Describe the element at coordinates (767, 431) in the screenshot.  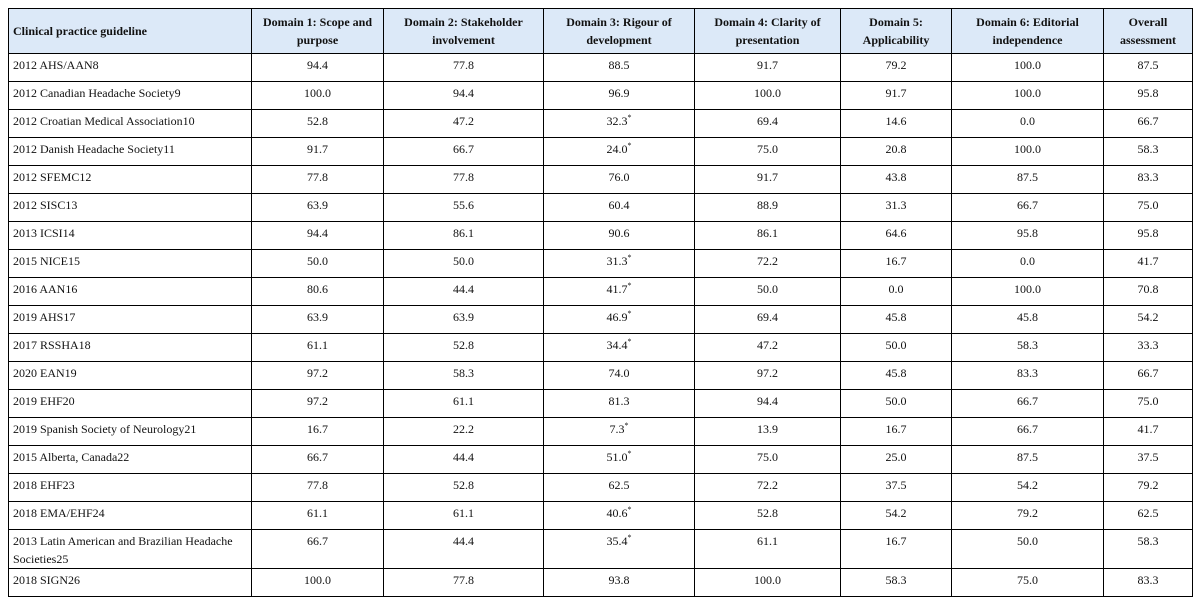
I see `score-cell: 13.9` at that location.